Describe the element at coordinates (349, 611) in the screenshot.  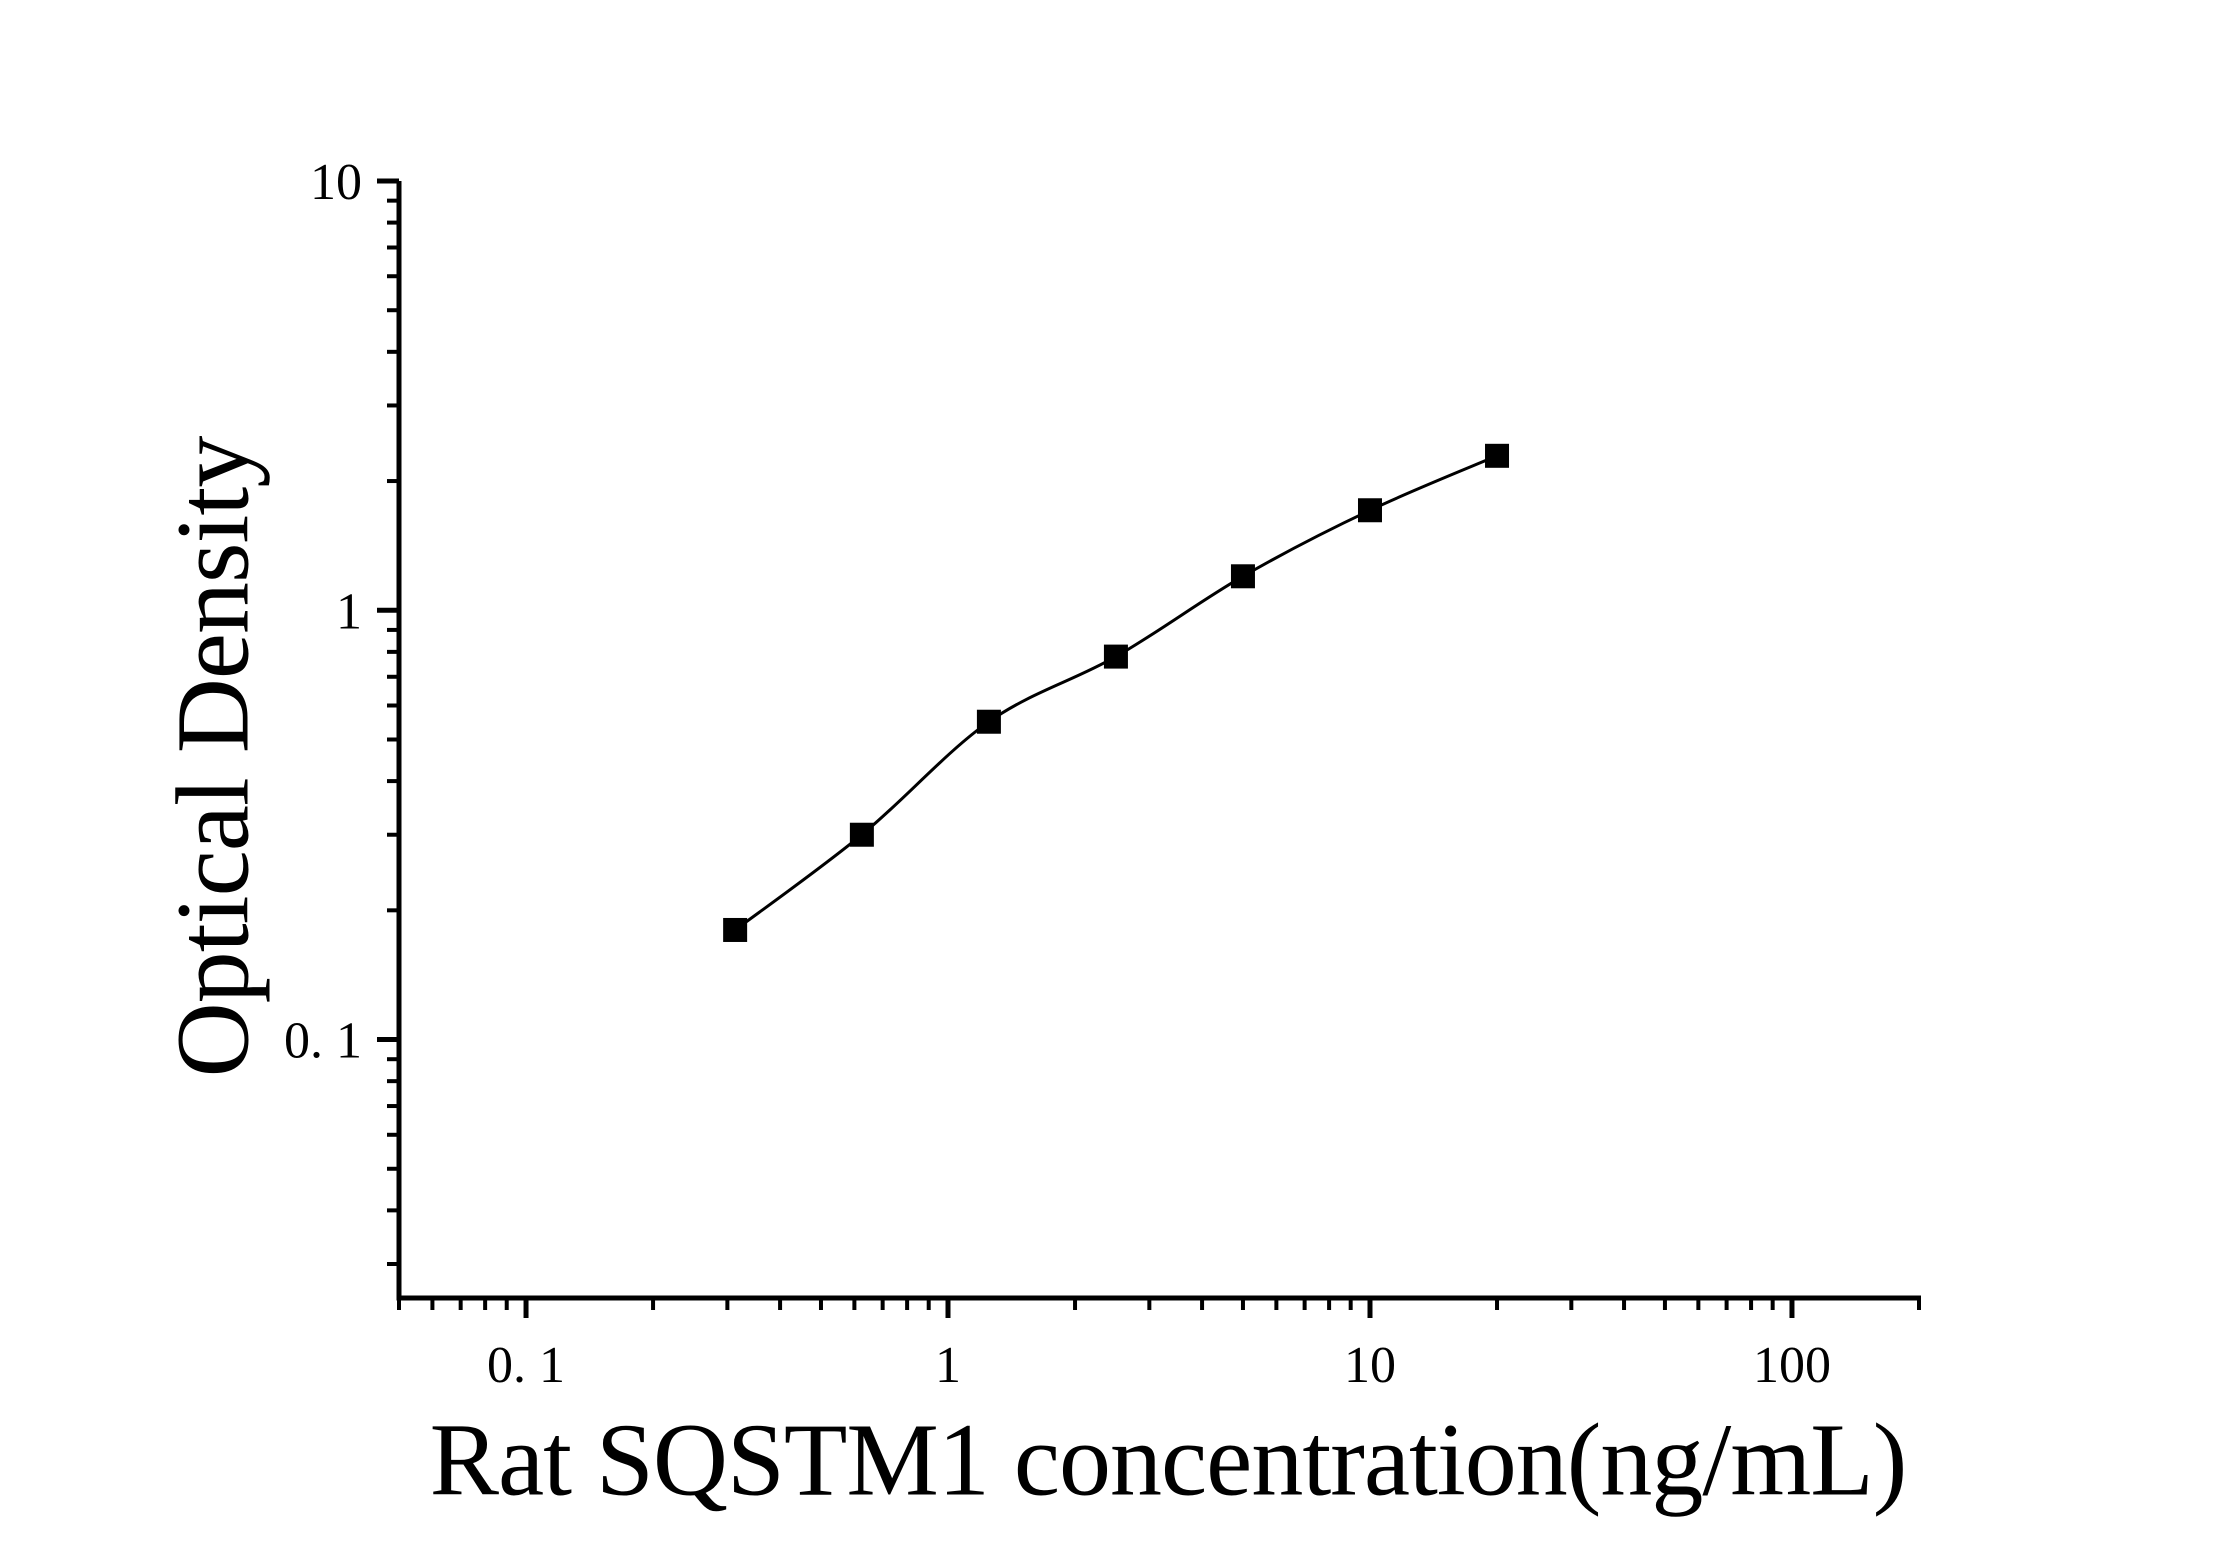
I see `y-tick-label: 1` at that location.